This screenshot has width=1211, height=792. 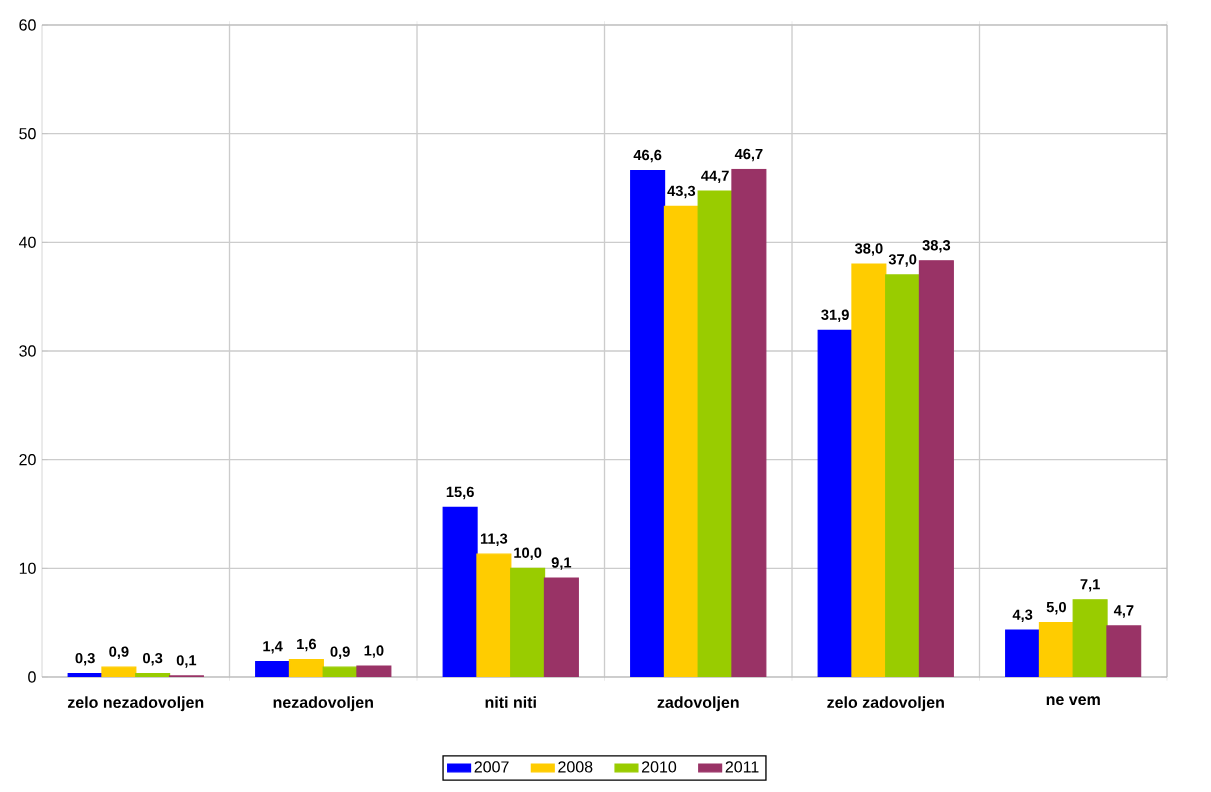 What do you see at coordinates (27, 242) in the screenshot?
I see `y-tick-label: 40` at bounding box center [27, 242].